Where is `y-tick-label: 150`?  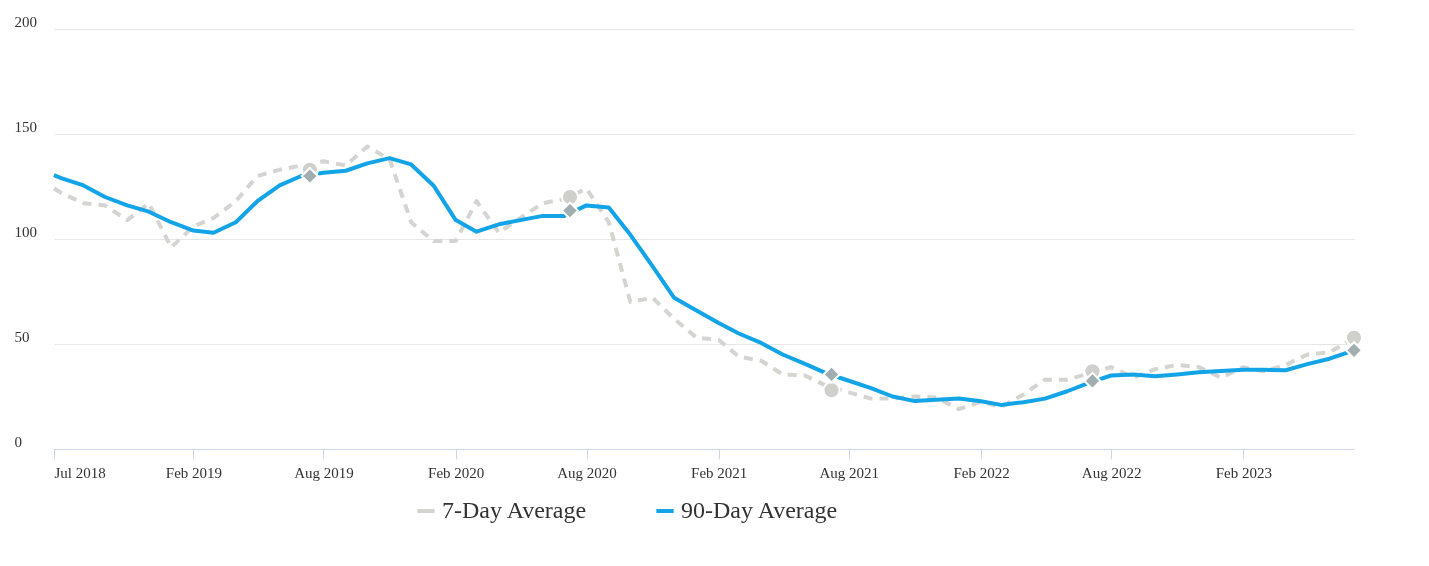
y-tick-label: 150 is located at coordinates (25, 126).